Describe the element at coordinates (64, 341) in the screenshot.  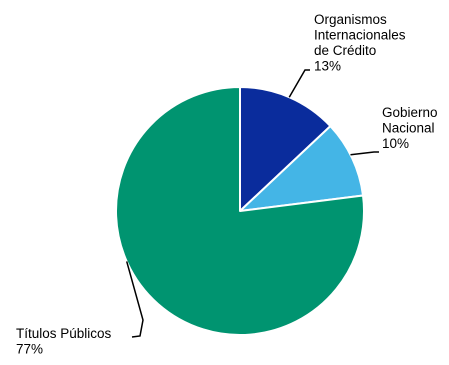
I see `slice-label-titulos: Títulos Públicos 77%` at that location.